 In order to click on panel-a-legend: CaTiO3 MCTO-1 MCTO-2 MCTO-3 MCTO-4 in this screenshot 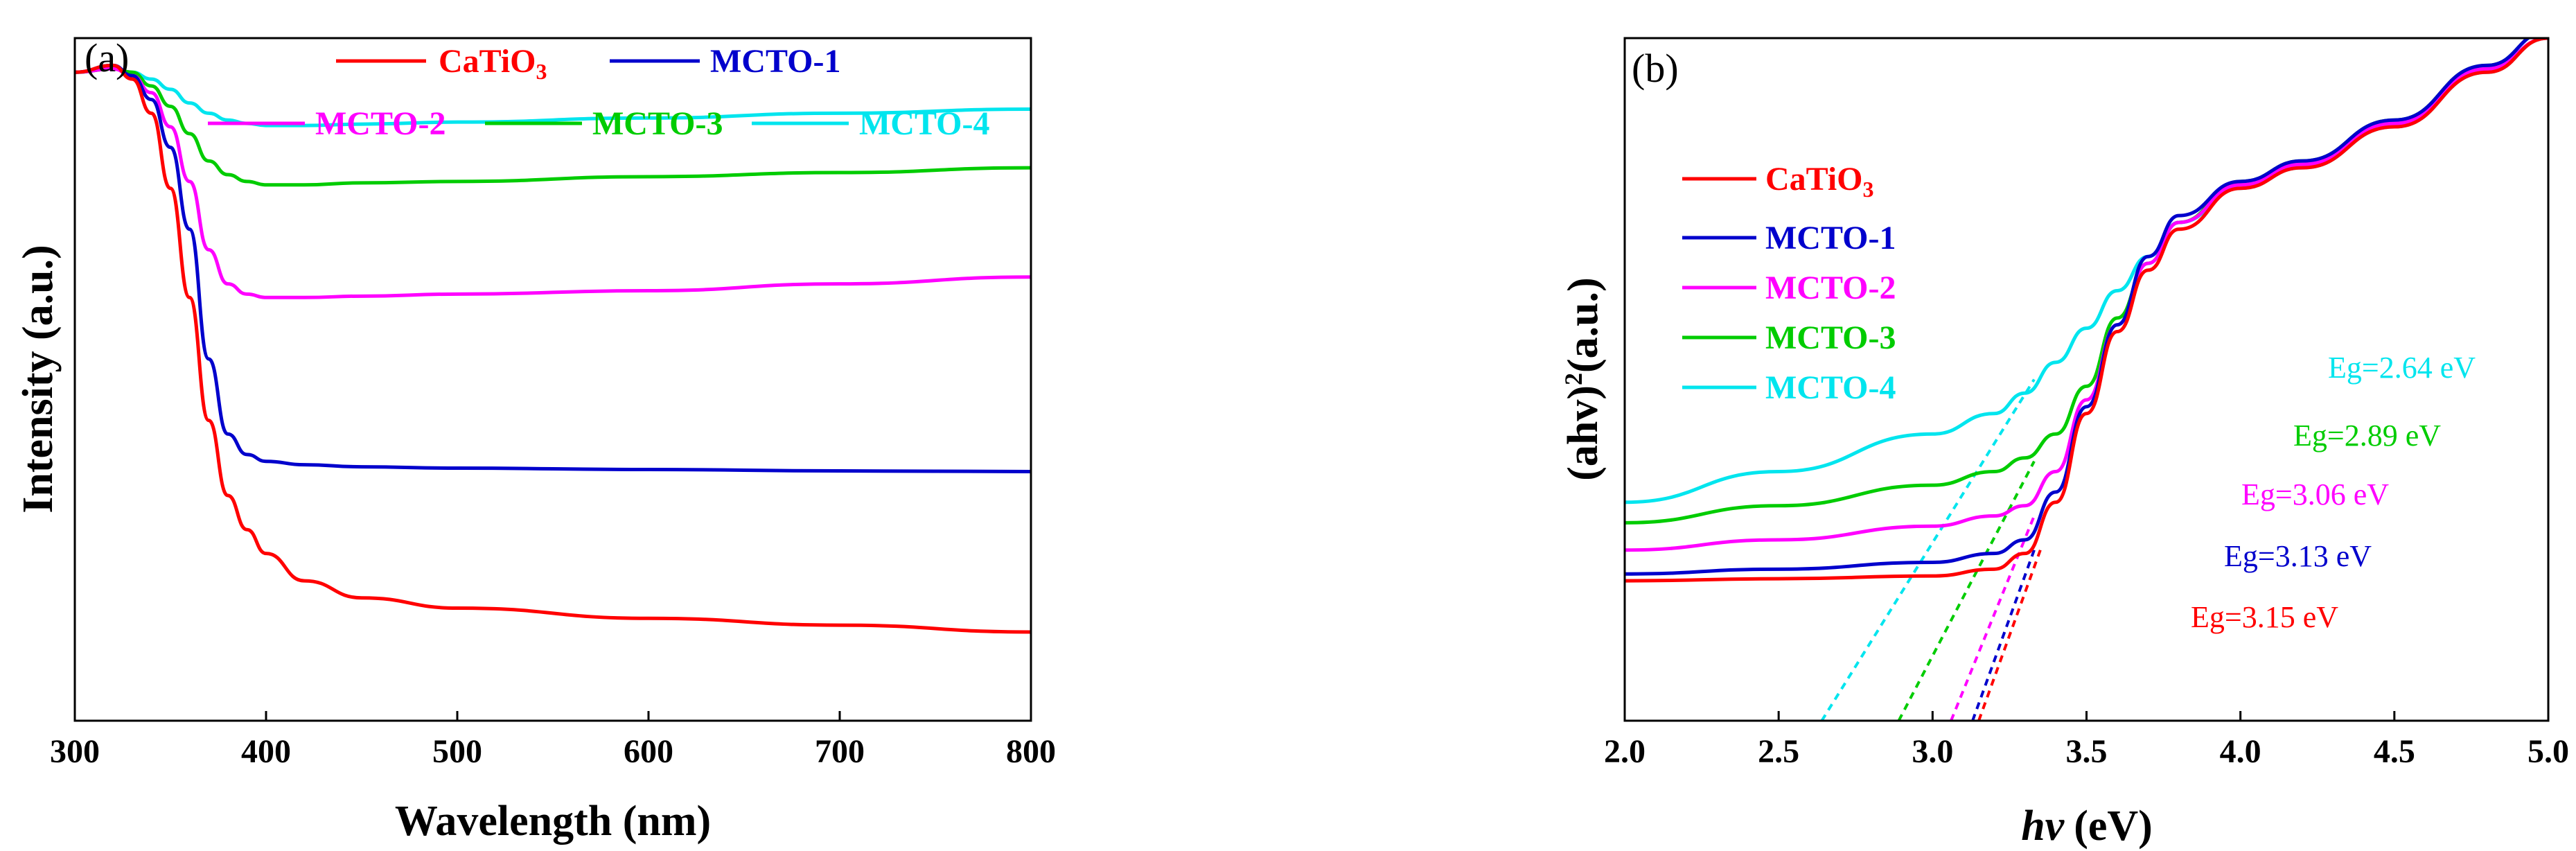, I will do `click(598, 92)`.